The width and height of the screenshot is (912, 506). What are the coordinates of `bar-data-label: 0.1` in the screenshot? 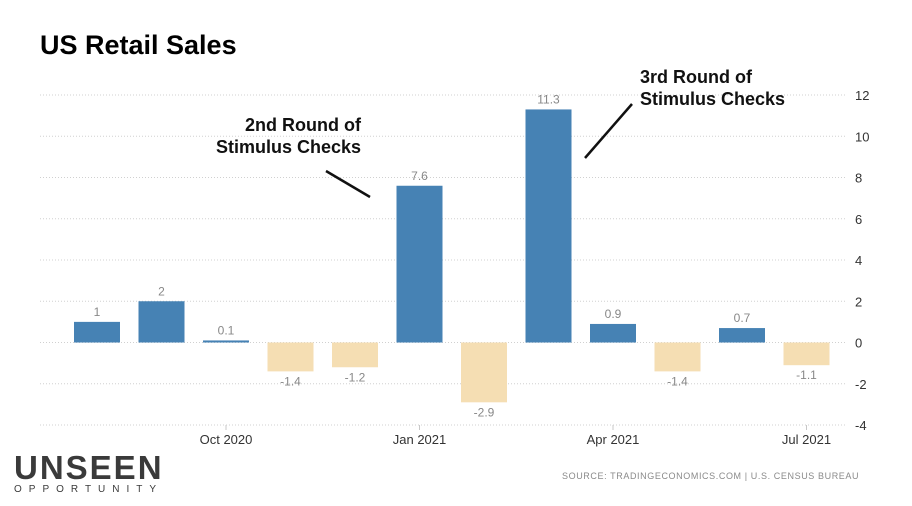 It's located at (226, 330).